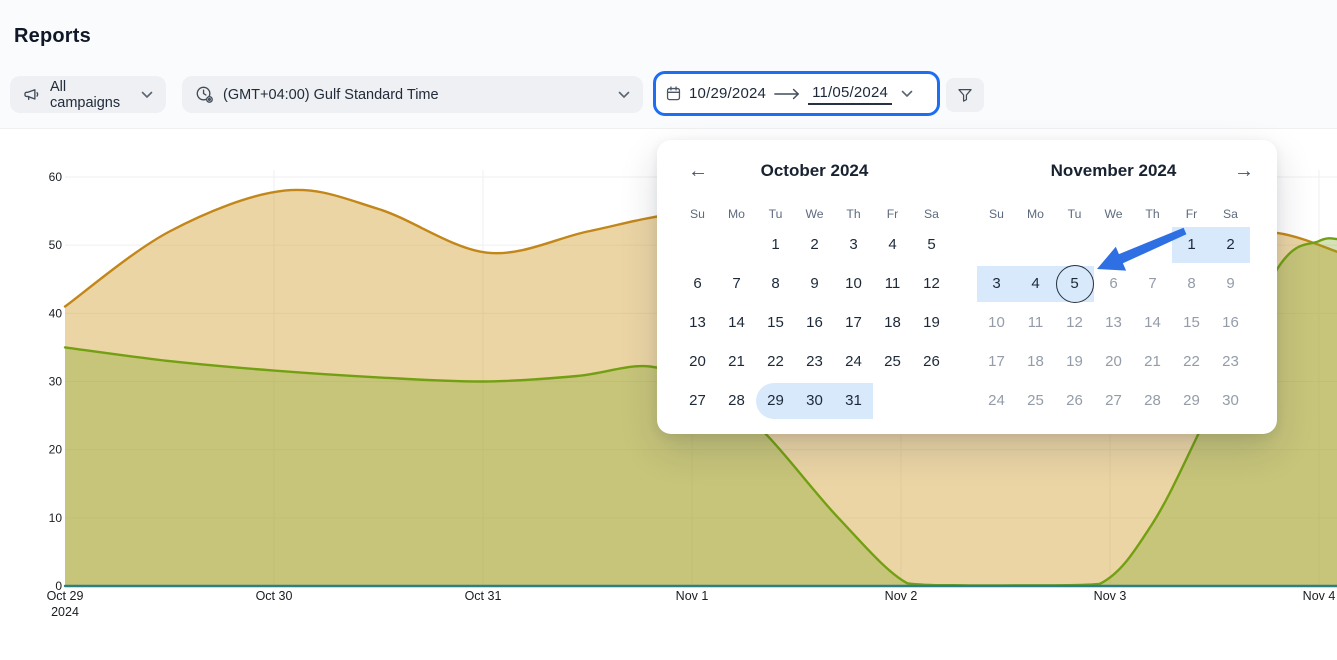  I want to click on calendar-day: 14, so click(736, 322).